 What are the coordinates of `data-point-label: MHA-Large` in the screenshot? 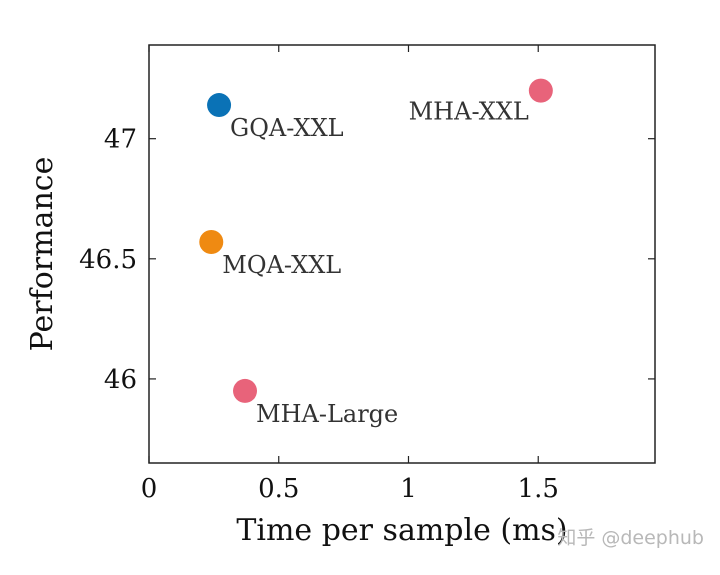 It's located at (327, 414).